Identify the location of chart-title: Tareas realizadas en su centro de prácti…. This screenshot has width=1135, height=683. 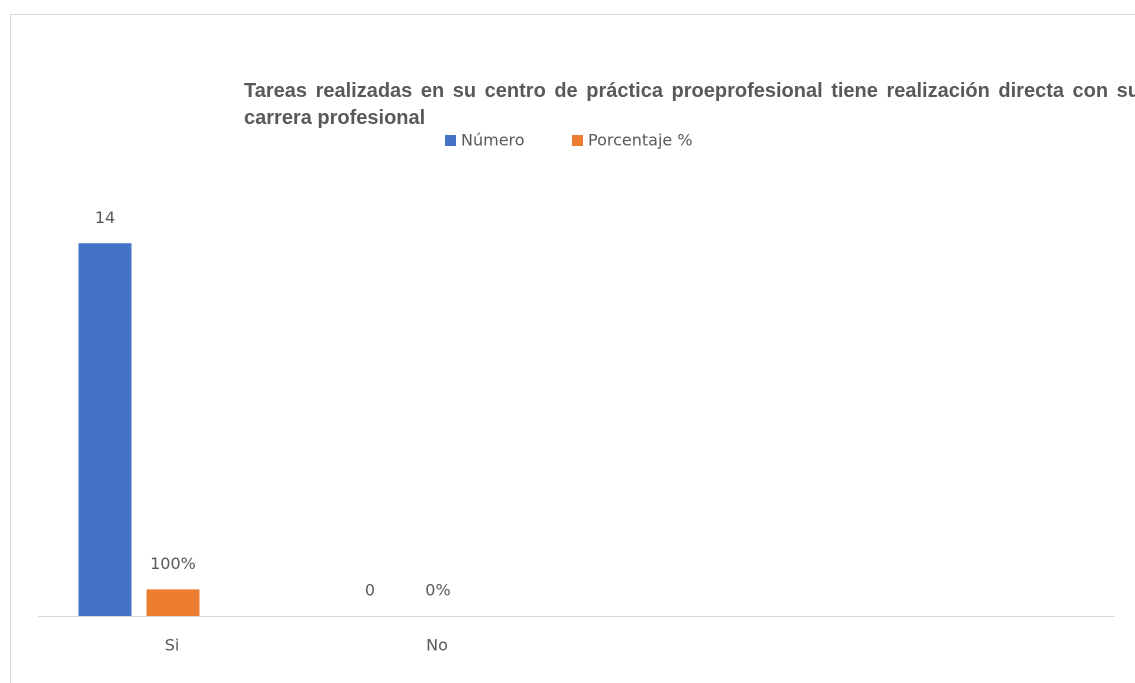
(689, 104).